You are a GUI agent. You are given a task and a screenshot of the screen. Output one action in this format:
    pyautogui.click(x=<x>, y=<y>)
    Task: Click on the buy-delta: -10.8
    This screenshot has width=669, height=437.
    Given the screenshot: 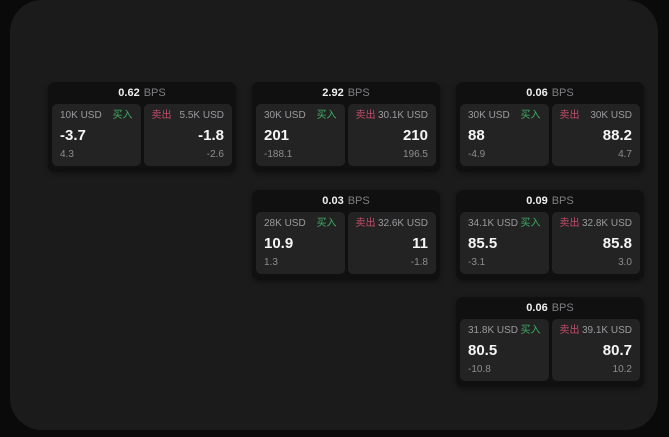 What is the action you would take?
    pyautogui.click(x=479, y=369)
    